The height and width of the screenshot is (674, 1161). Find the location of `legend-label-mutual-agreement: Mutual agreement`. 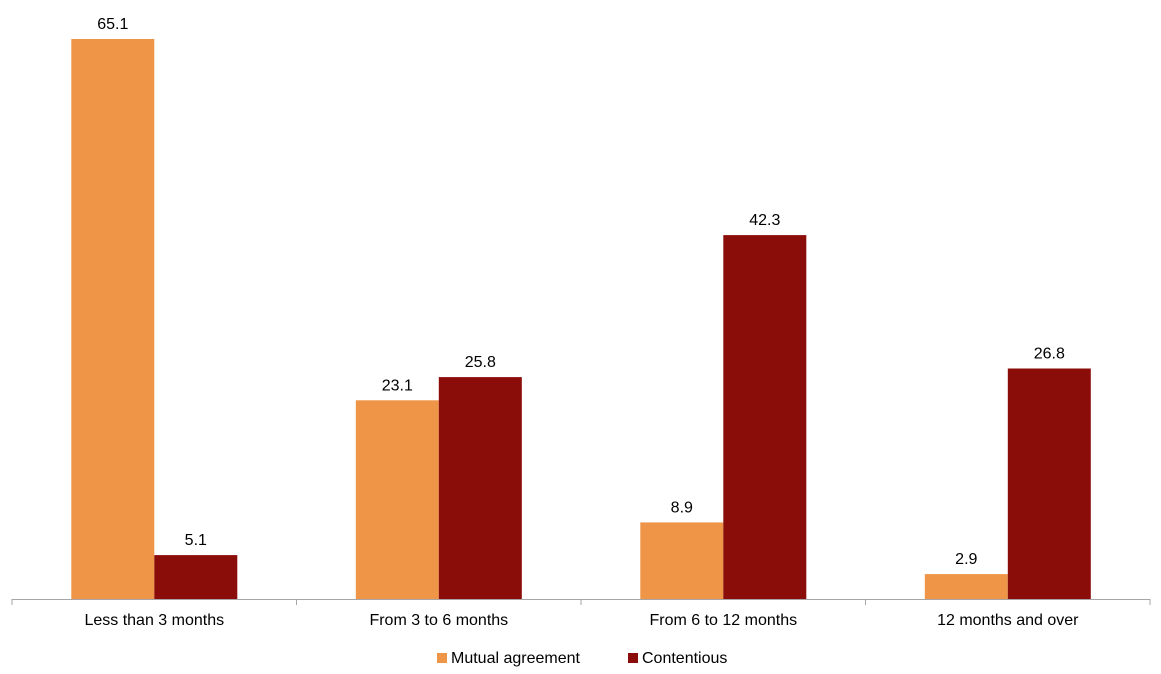

legend-label-mutual-agreement: Mutual agreement is located at coordinates (516, 658).